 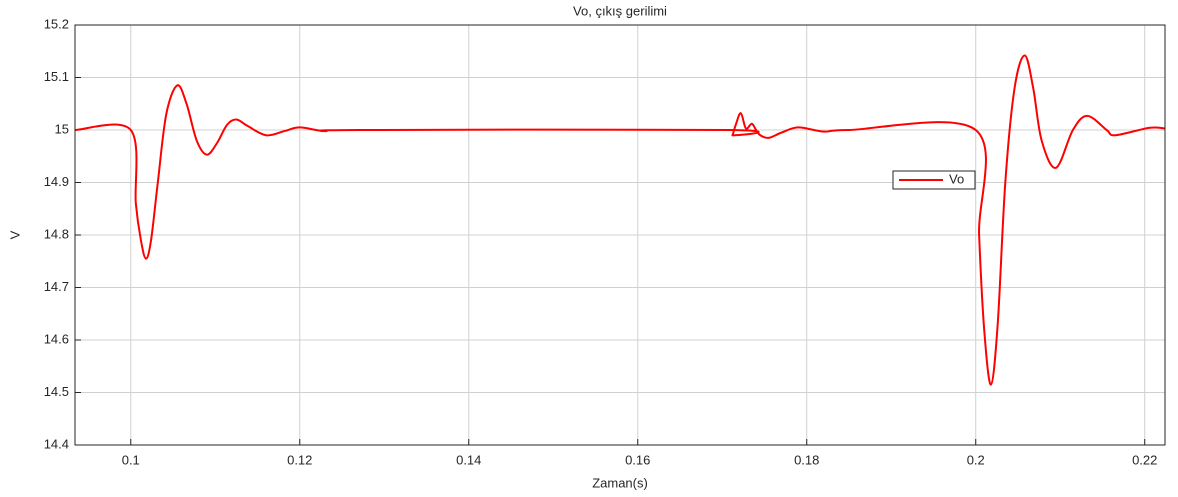 What do you see at coordinates (299, 459) in the screenshot?
I see `x-tick-label: 0.12` at bounding box center [299, 459].